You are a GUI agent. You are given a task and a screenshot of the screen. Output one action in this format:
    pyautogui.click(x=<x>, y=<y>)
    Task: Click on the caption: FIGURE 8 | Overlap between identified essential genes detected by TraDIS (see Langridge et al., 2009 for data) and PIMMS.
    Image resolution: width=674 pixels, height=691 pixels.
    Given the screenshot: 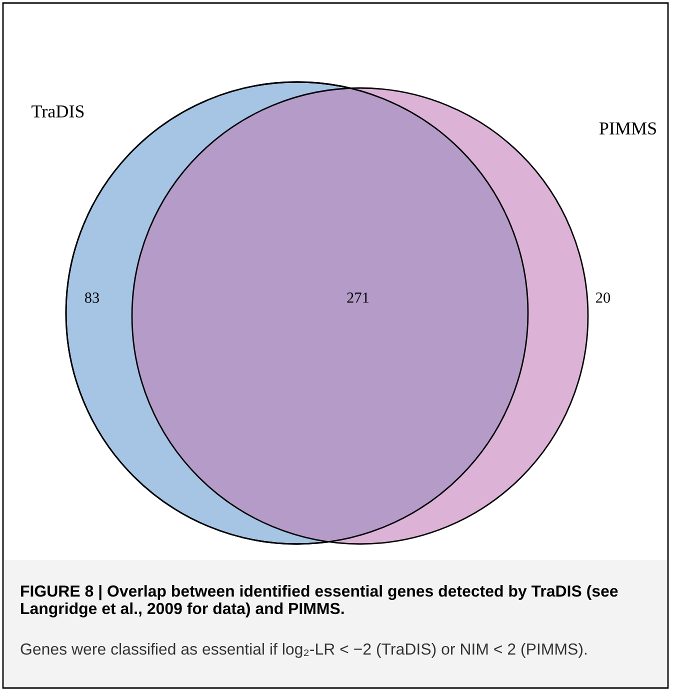 What is the action you would take?
    pyautogui.click(x=319, y=601)
    